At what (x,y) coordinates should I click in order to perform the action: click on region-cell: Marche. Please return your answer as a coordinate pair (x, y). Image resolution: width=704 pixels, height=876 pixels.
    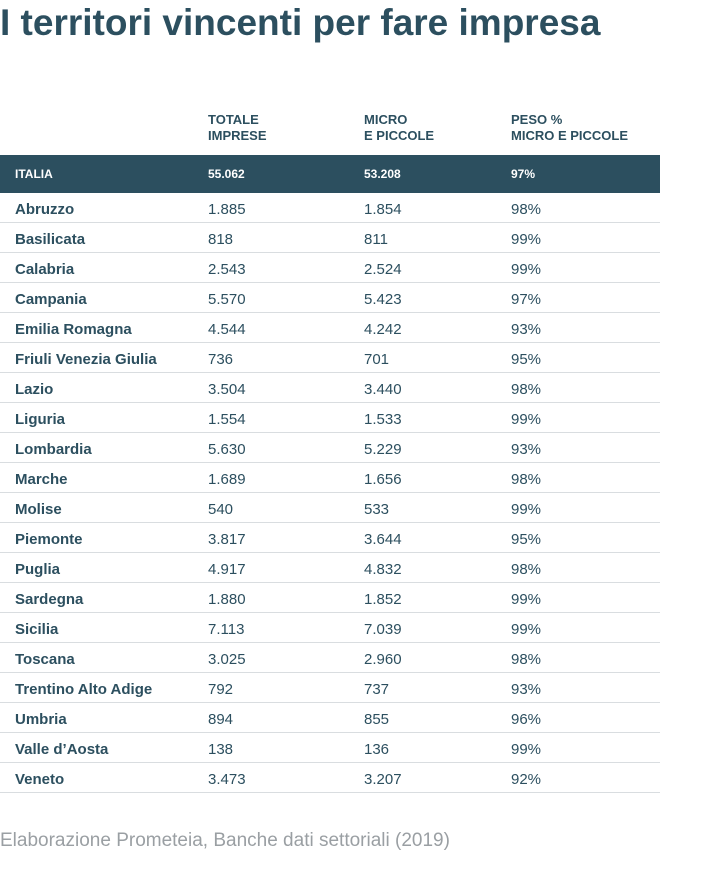
    Looking at the image, I should click on (41, 479).